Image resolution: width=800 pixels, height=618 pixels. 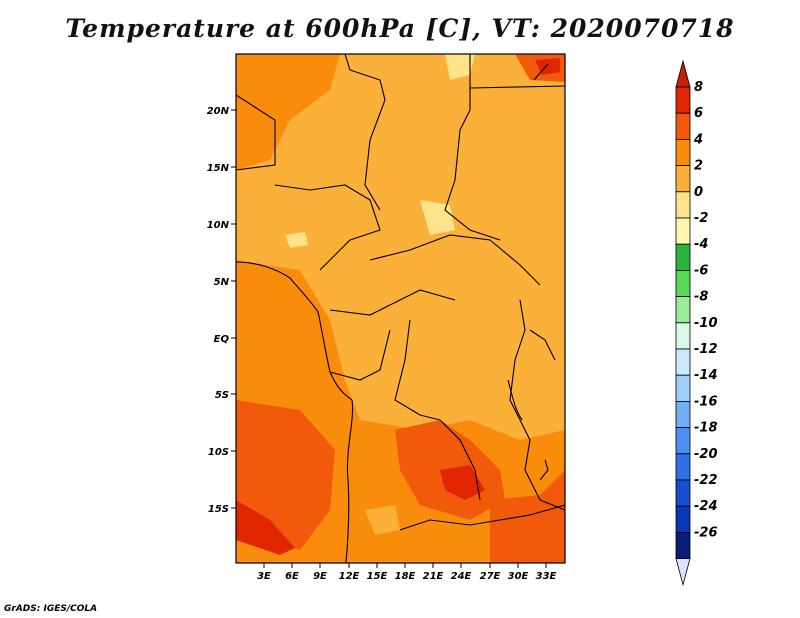 I want to click on colorbar-label: -8, so click(x=701, y=297).